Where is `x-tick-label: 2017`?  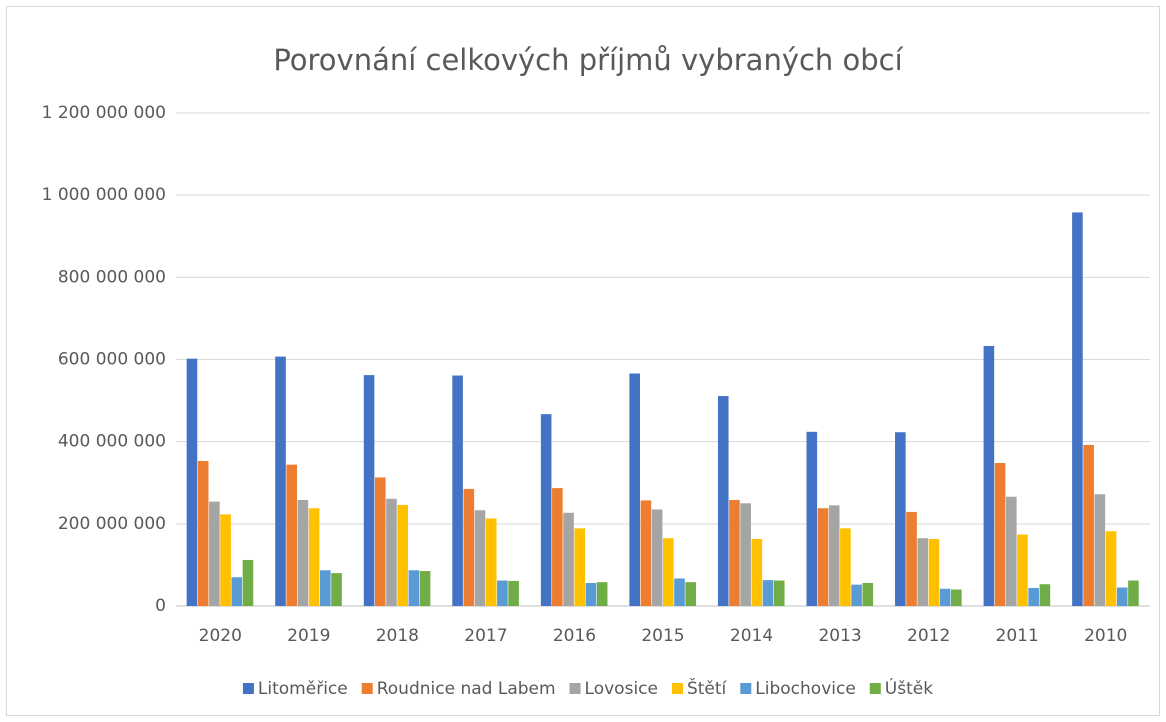
x-tick-label: 2017 is located at coordinates (485, 636).